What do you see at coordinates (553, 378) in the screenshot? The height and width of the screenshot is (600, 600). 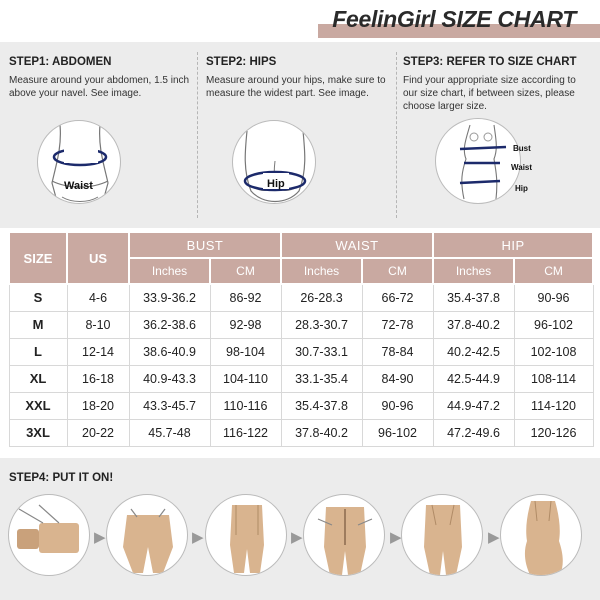 I see `hip-cm-cell: 108-114` at bounding box center [553, 378].